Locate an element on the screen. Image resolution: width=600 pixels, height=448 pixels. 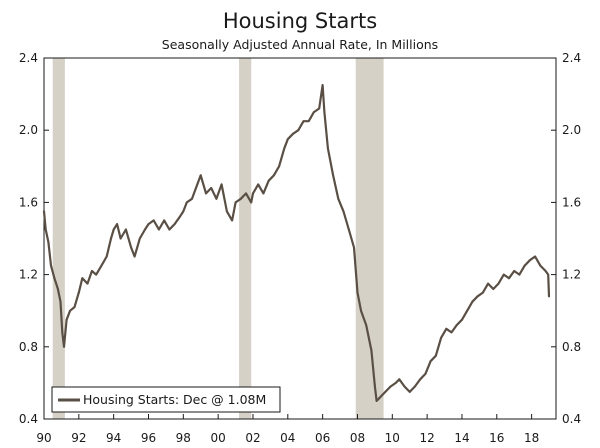
legend: Housing Starts: Dec @ 1.08M is located at coordinates (166, 399).